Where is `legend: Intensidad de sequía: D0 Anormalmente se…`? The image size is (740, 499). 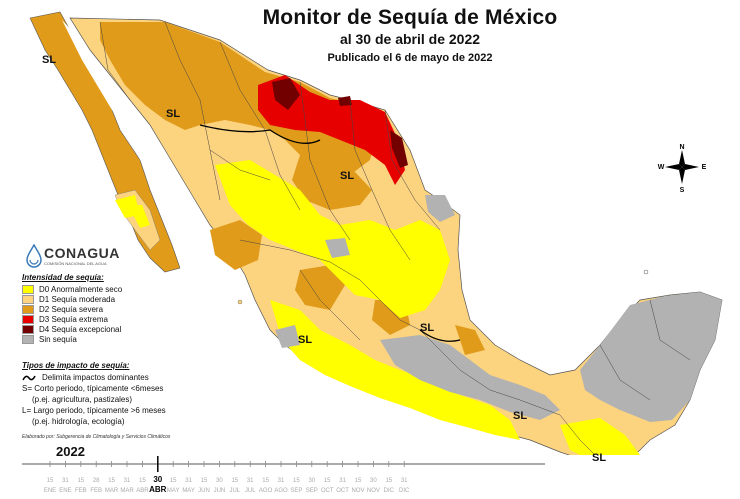
legend: Intensidad de sequía: D0 Anormalmente se… is located at coordinates (127, 308).